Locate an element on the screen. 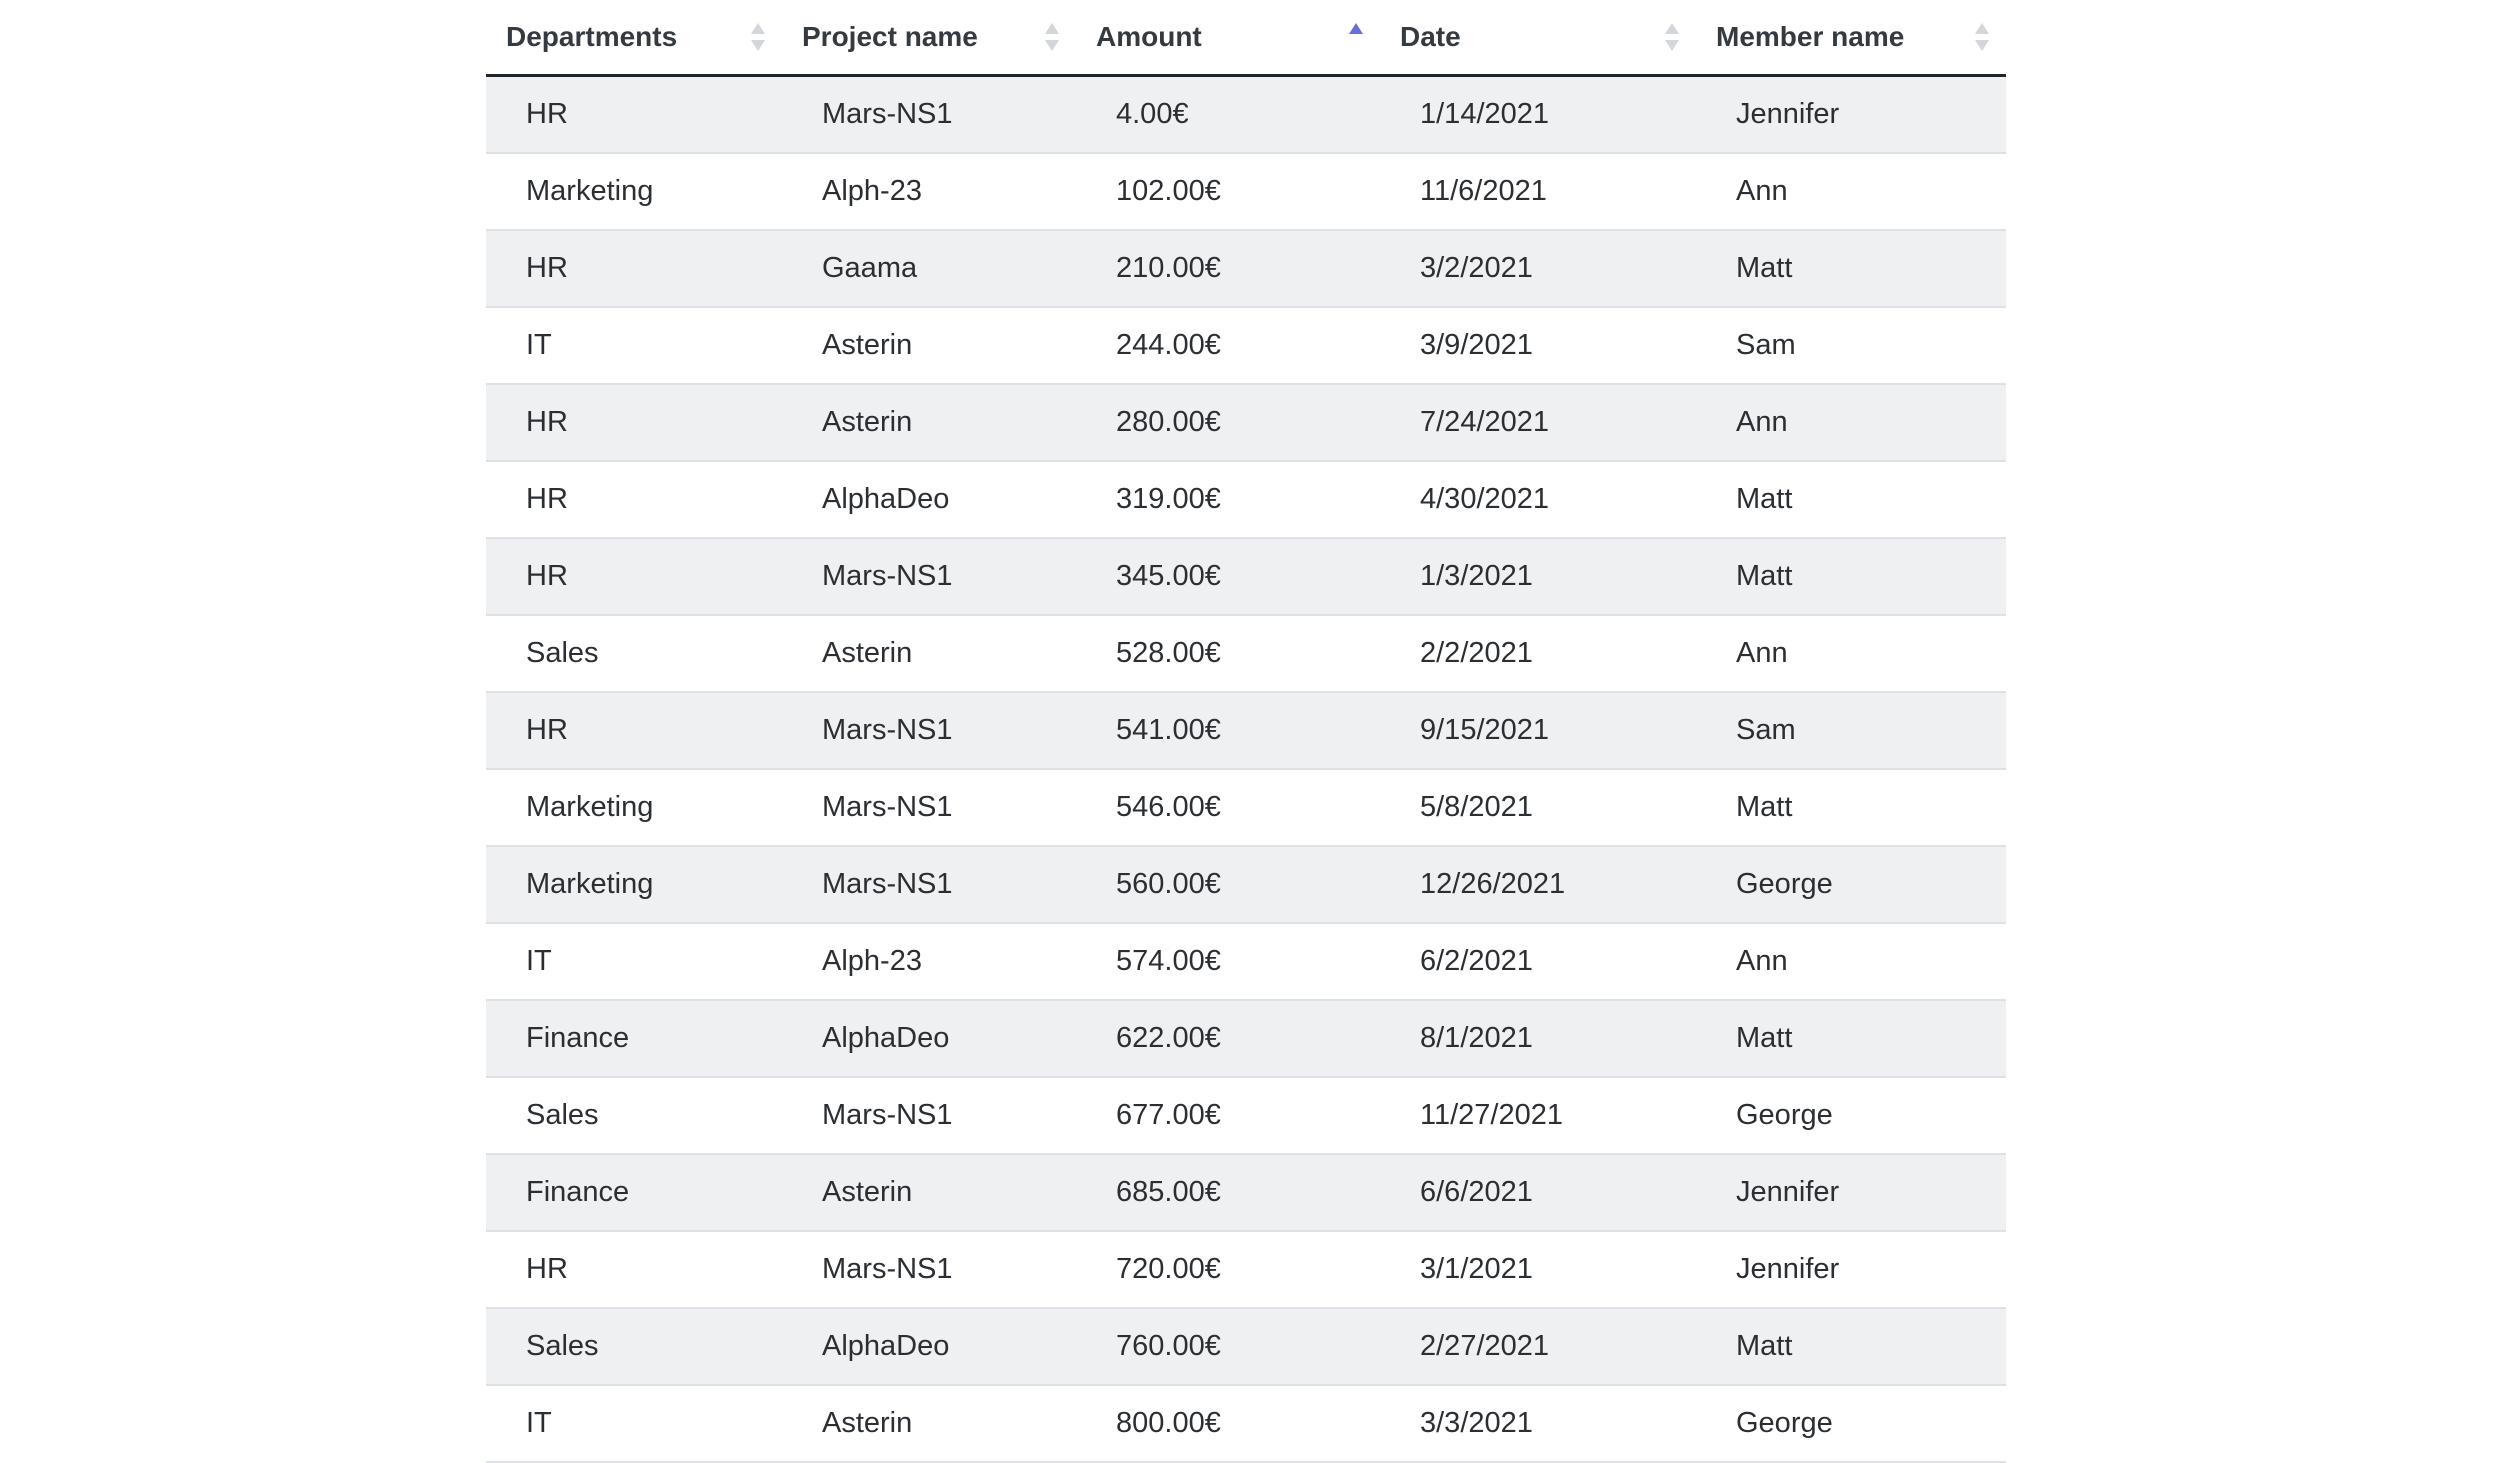 The width and height of the screenshot is (2504, 1463). cell-amount: 319.00€ is located at coordinates (1228, 500).